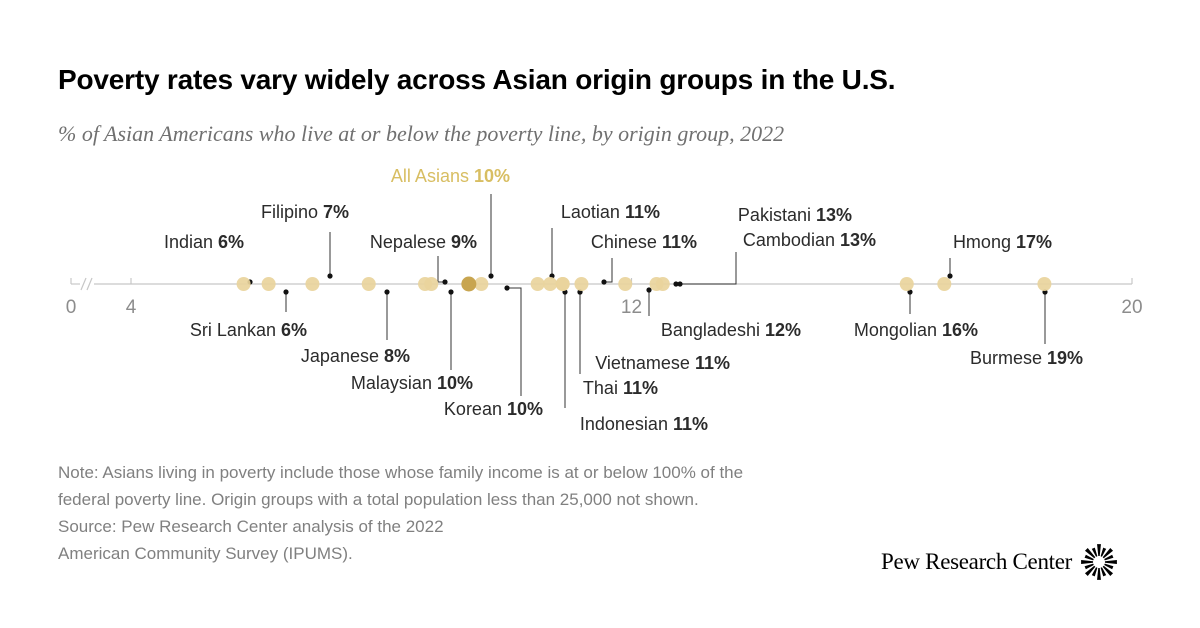 The width and height of the screenshot is (1200, 628). Describe the element at coordinates (397, 356) in the screenshot. I see `point-label-value: 8%` at that location.